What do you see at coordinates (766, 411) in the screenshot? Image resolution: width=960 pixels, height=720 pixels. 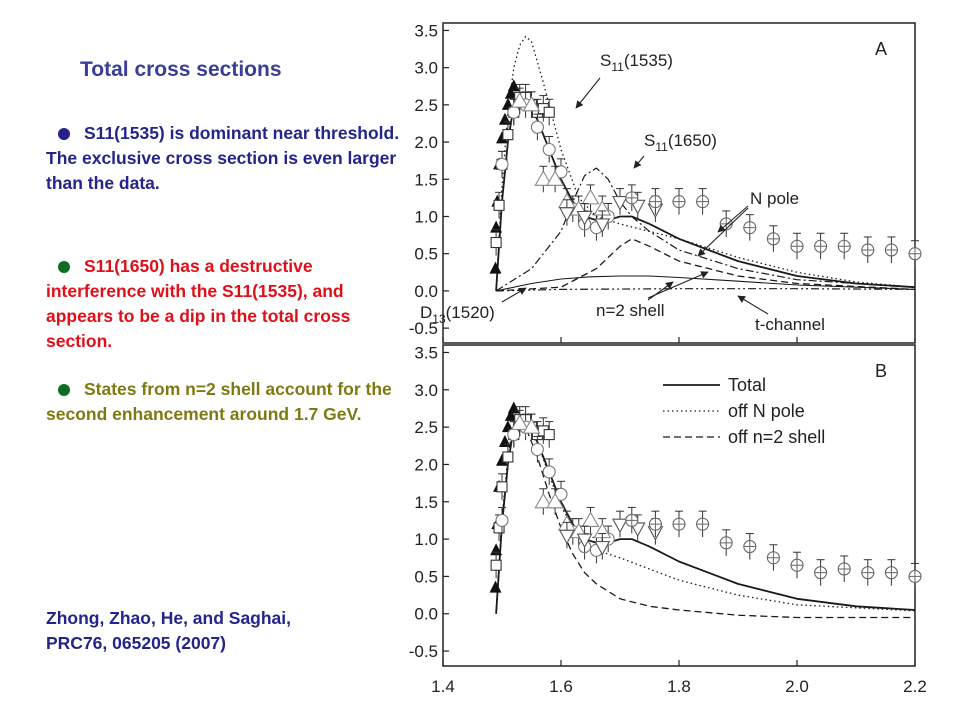 I see `legend-label: off N pole` at bounding box center [766, 411].